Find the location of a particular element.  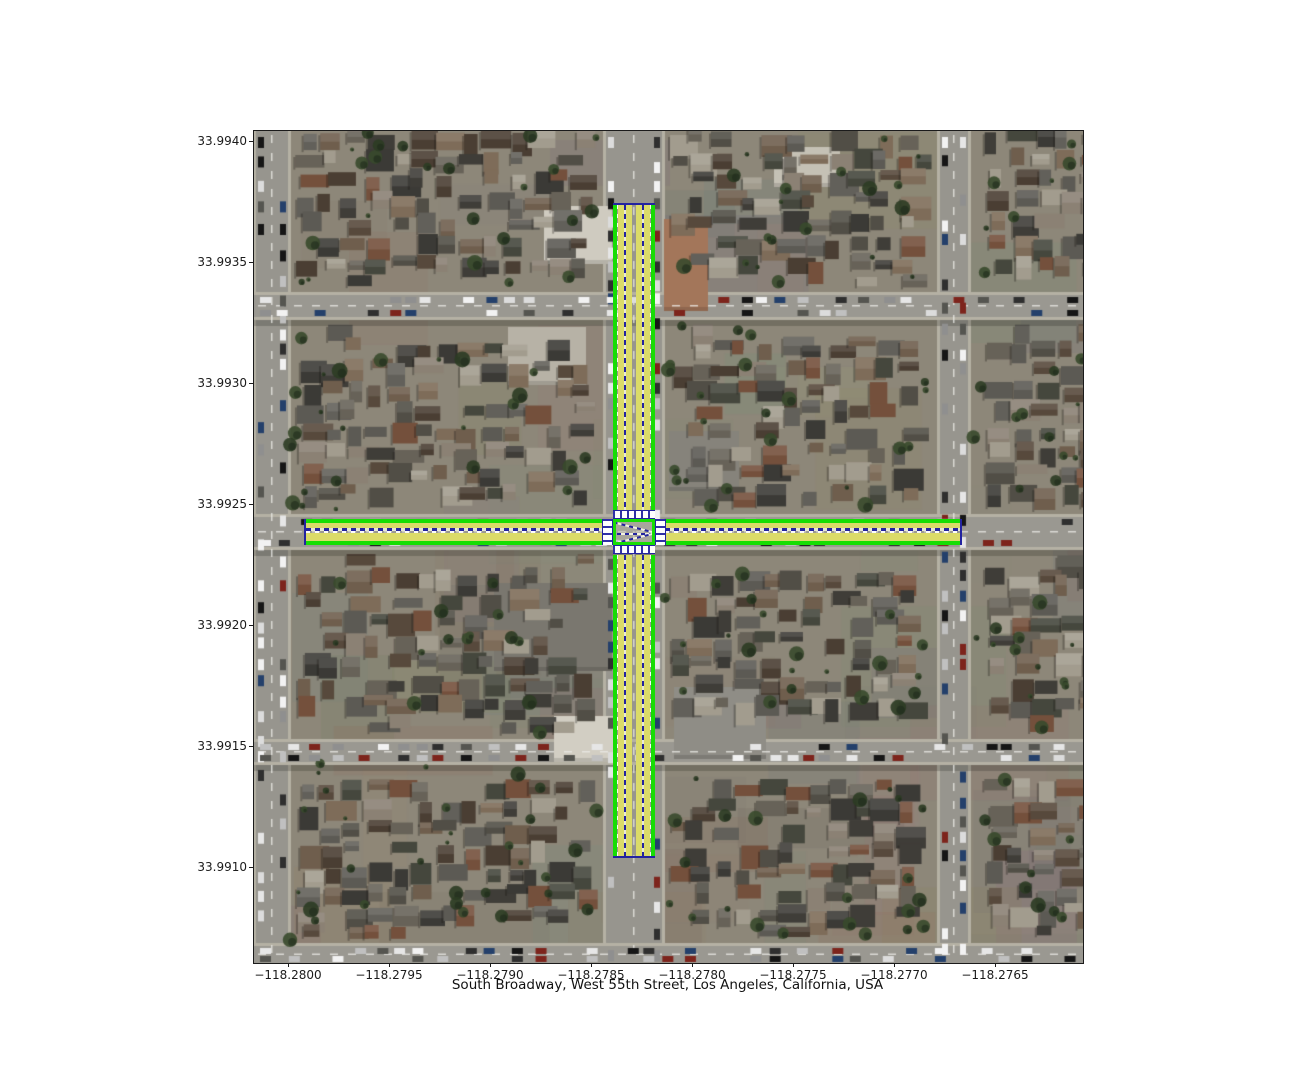

y-tick-label: 33.9940 is located at coordinates (222, 141).